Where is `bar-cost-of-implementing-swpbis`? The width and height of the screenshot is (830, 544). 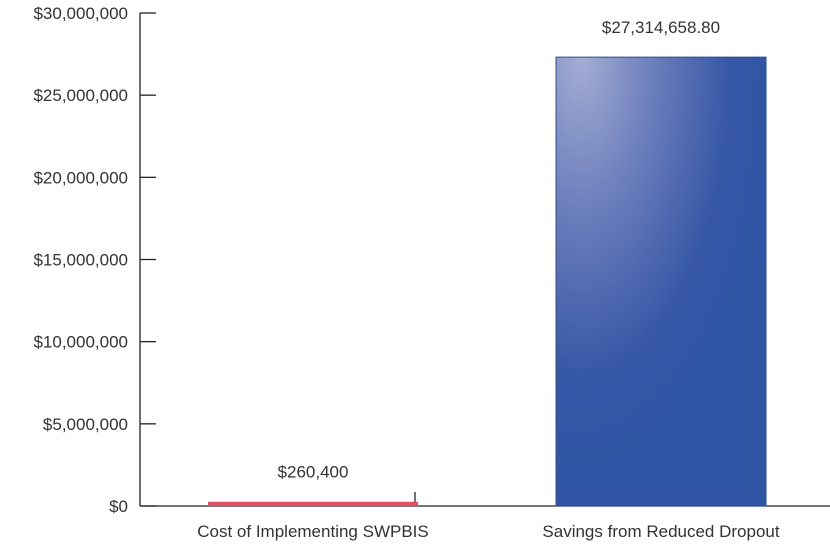 bar-cost-of-implementing-swpbis is located at coordinates (313, 503).